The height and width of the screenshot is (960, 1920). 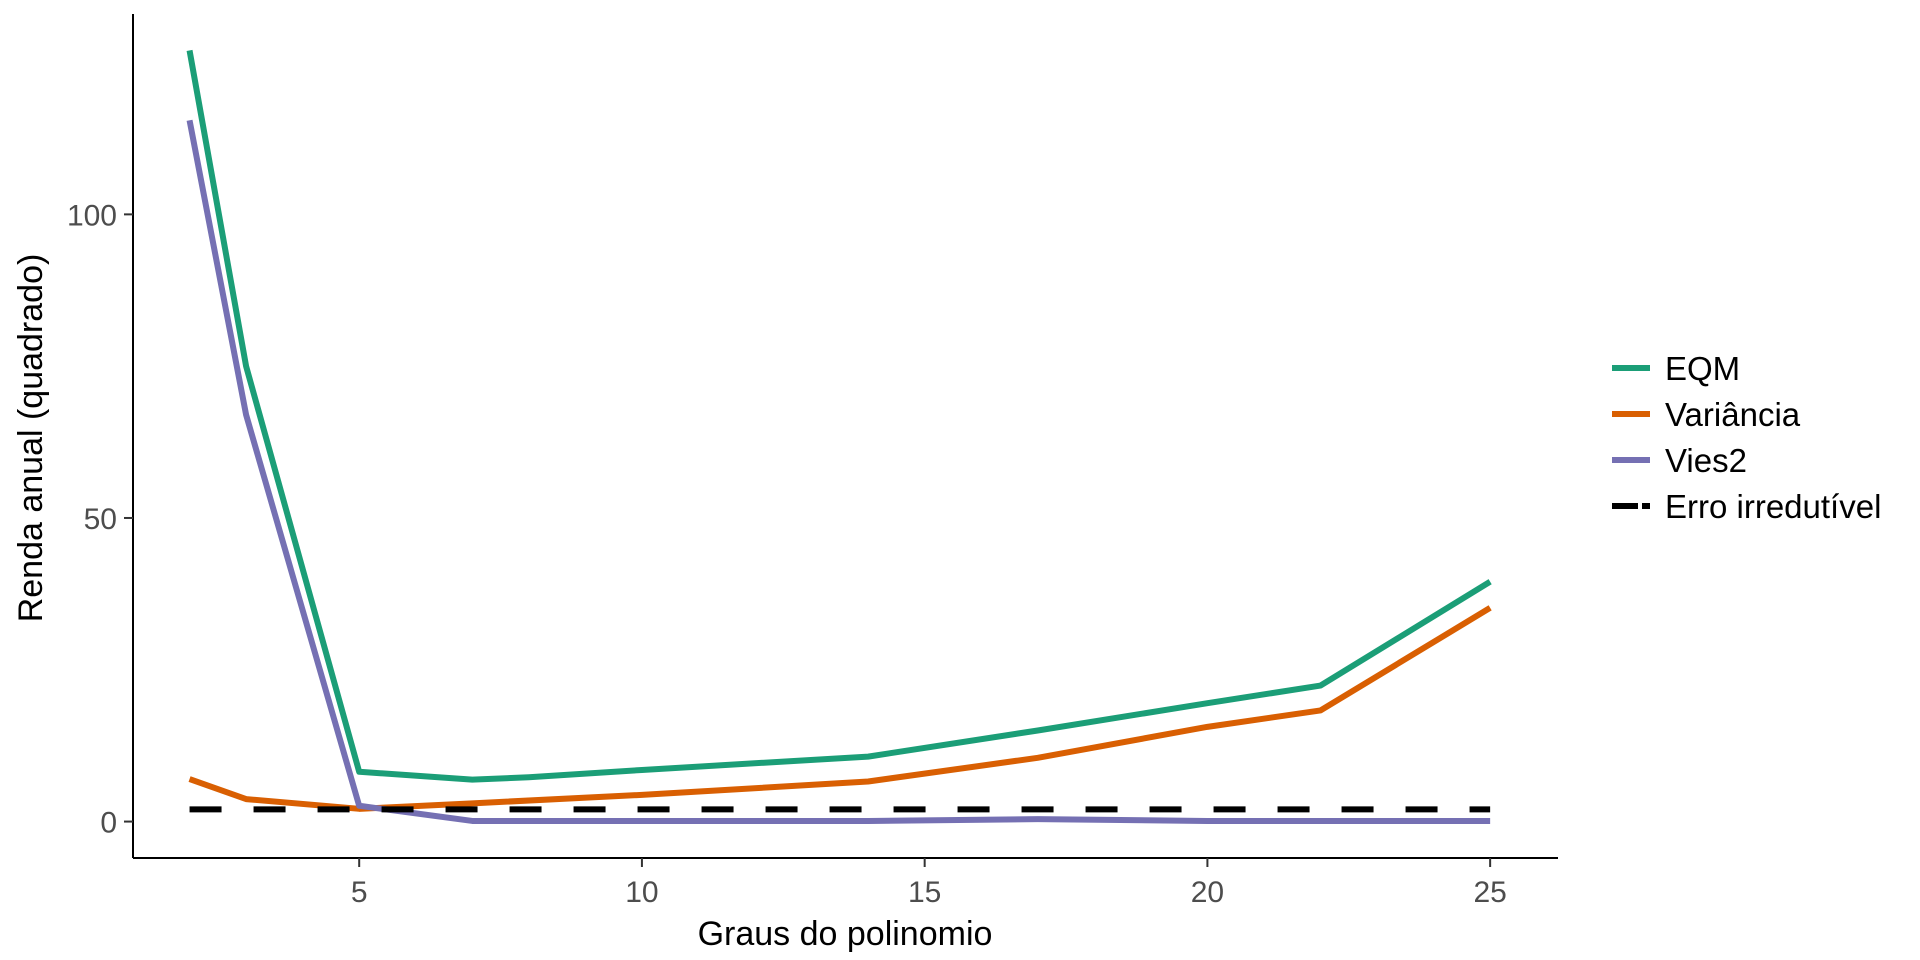 What do you see at coordinates (1702, 368) in the screenshot?
I see `legend-label: EQM` at bounding box center [1702, 368].